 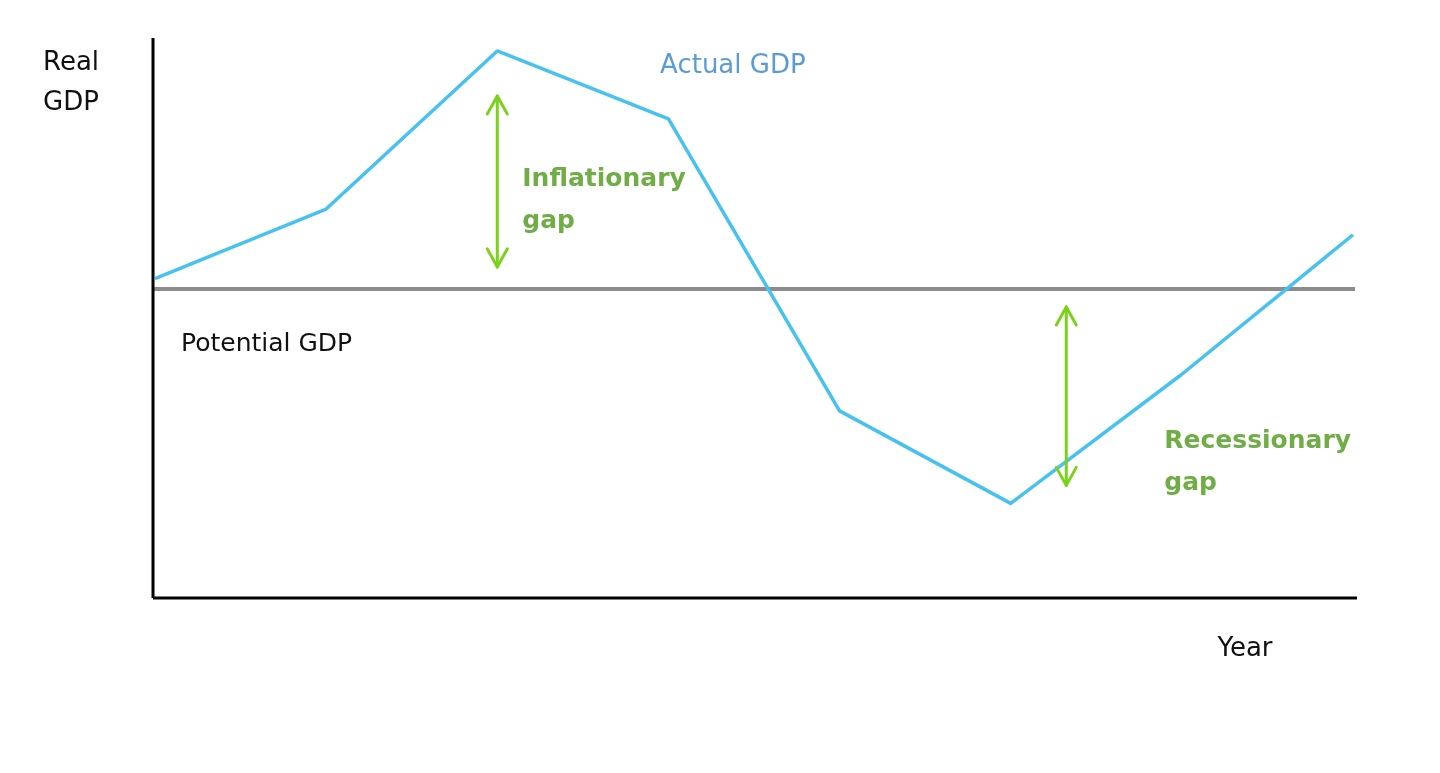 What do you see at coordinates (1258, 461) in the screenshot?
I see `annotation: Recessionary gap` at bounding box center [1258, 461].